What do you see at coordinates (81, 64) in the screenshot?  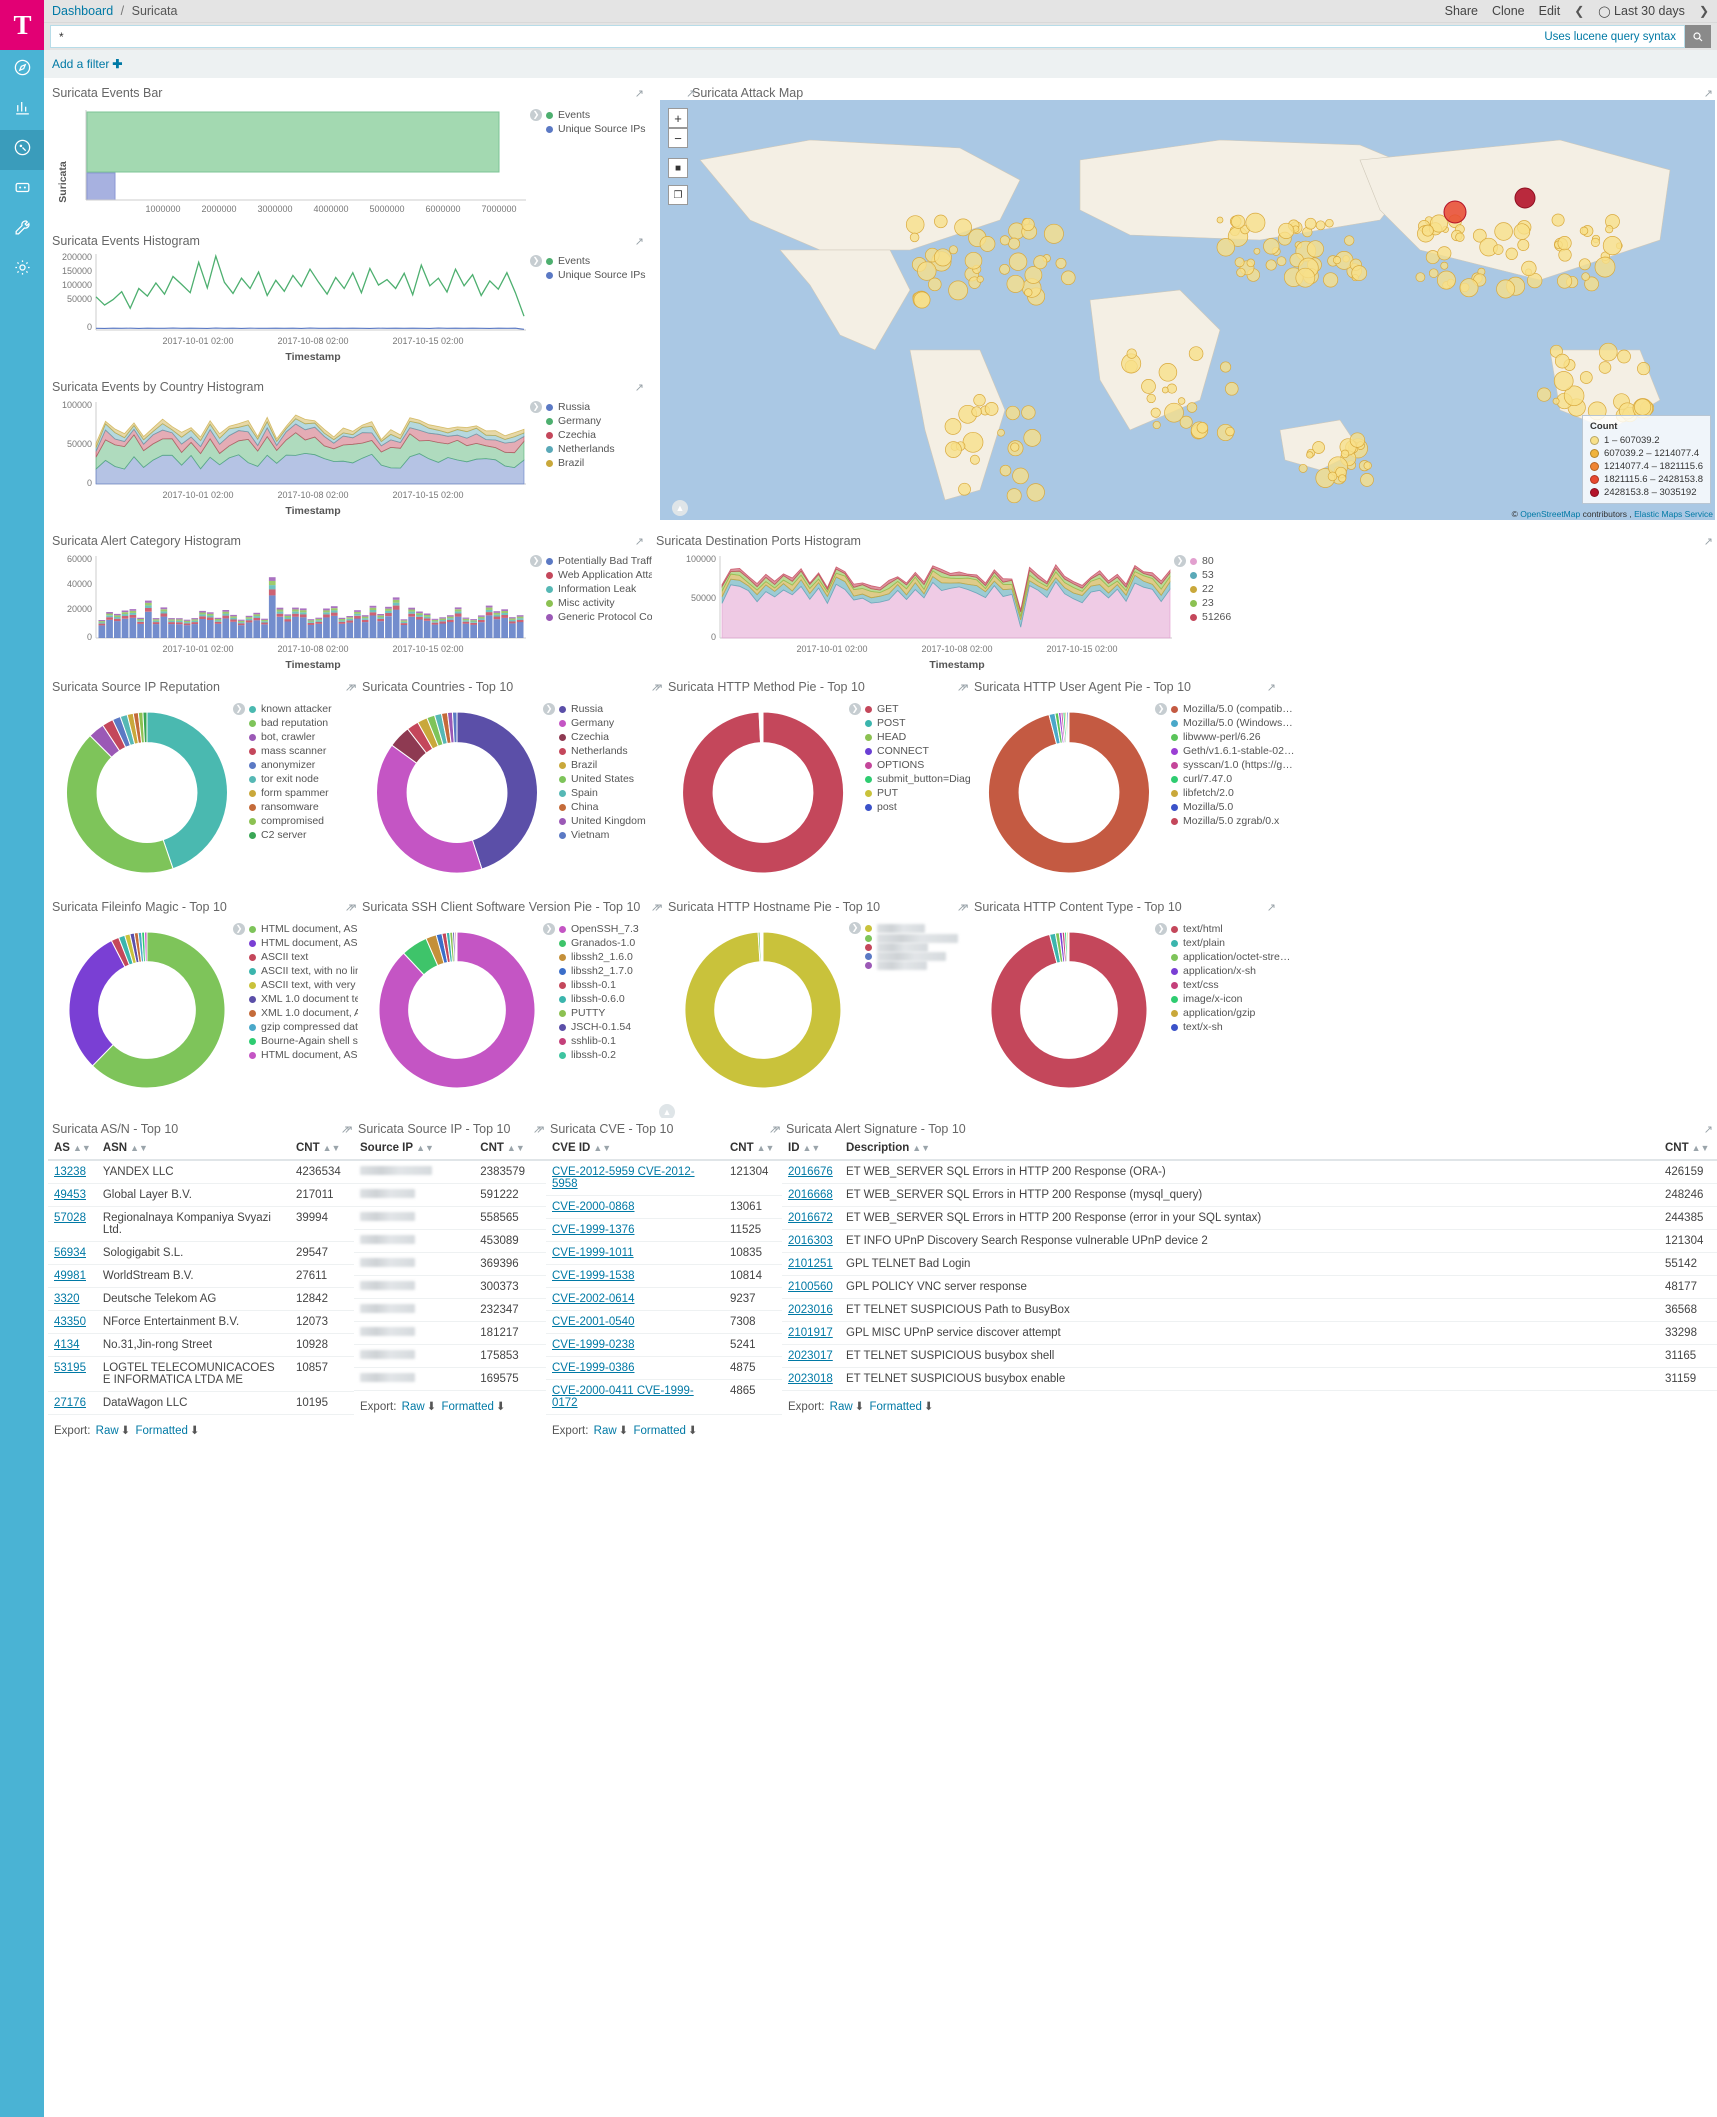 I see `add-filter-button: Add a filter` at bounding box center [81, 64].